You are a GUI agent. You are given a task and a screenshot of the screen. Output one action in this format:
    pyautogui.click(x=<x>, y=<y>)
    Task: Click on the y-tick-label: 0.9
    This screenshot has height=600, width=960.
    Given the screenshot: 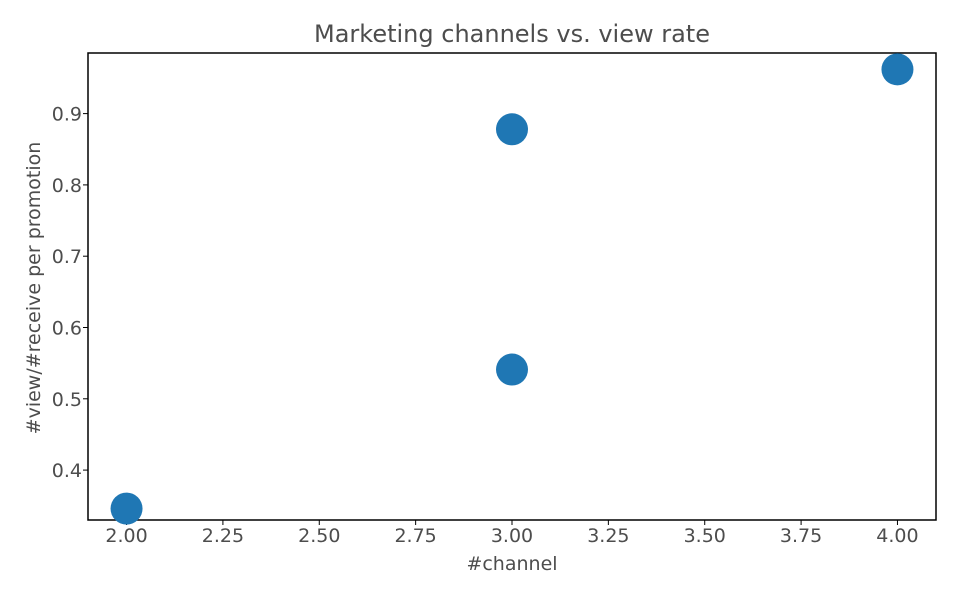 What is the action you would take?
    pyautogui.click(x=67, y=115)
    